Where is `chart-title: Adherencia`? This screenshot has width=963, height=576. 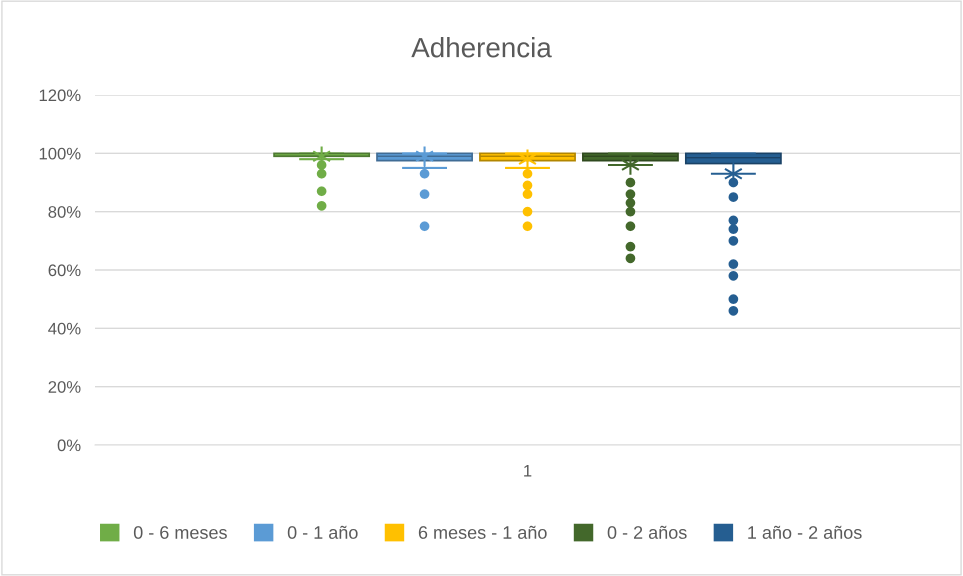
chart-title: Adherencia is located at coordinates (481, 47).